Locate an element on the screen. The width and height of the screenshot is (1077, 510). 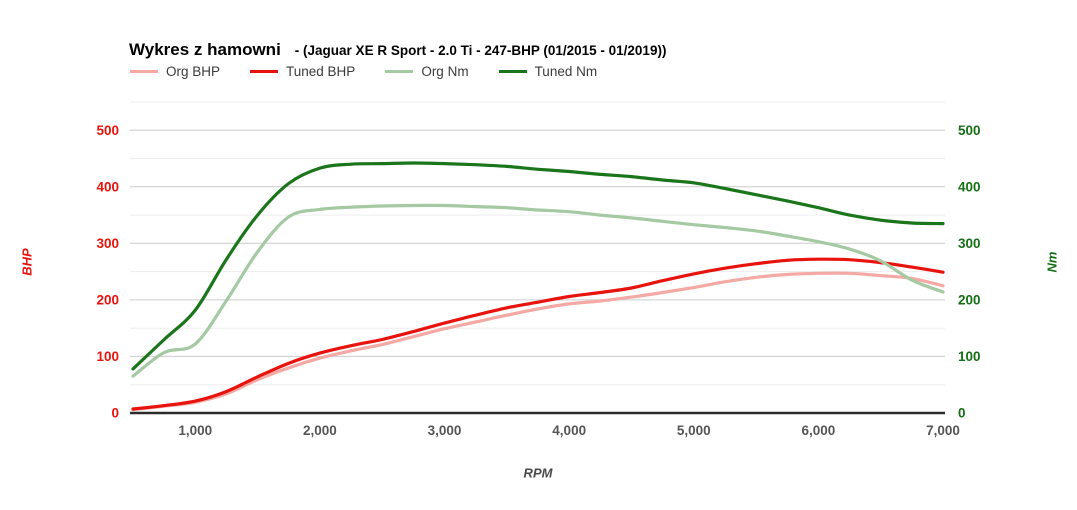
left-tick-label: 300 is located at coordinates (107, 243).